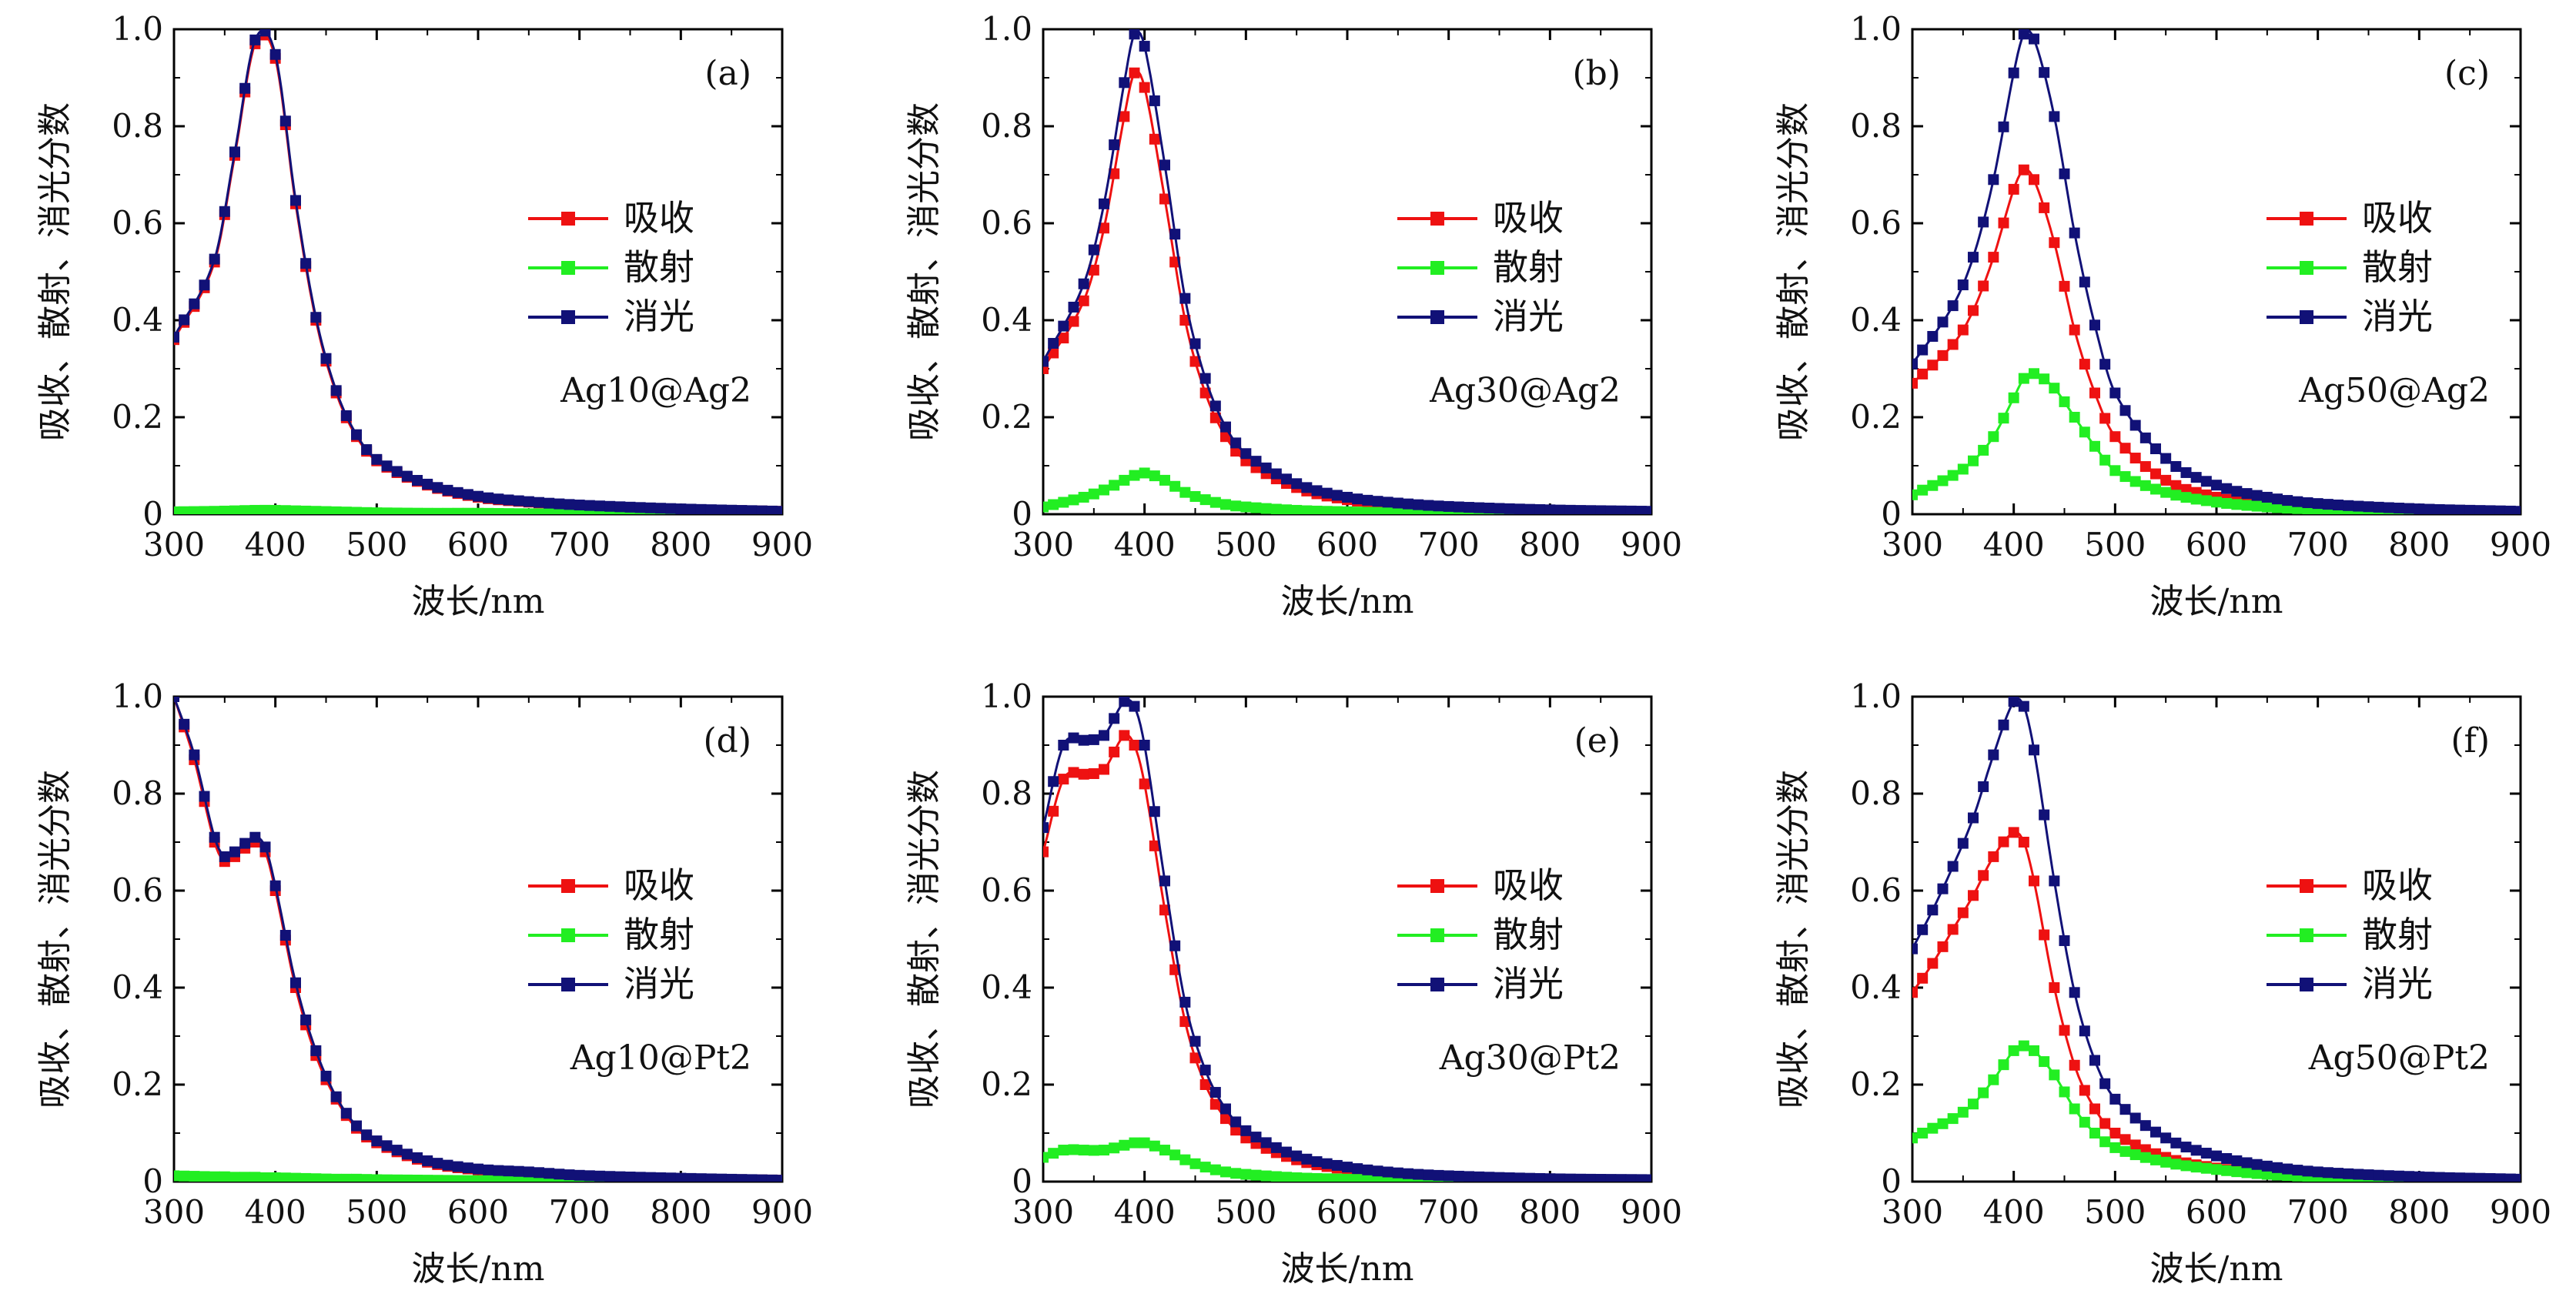  What do you see at coordinates (1145, 1212) in the screenshot?
I see `x-tick-label: 400` at bounding box center [1145, 1212].